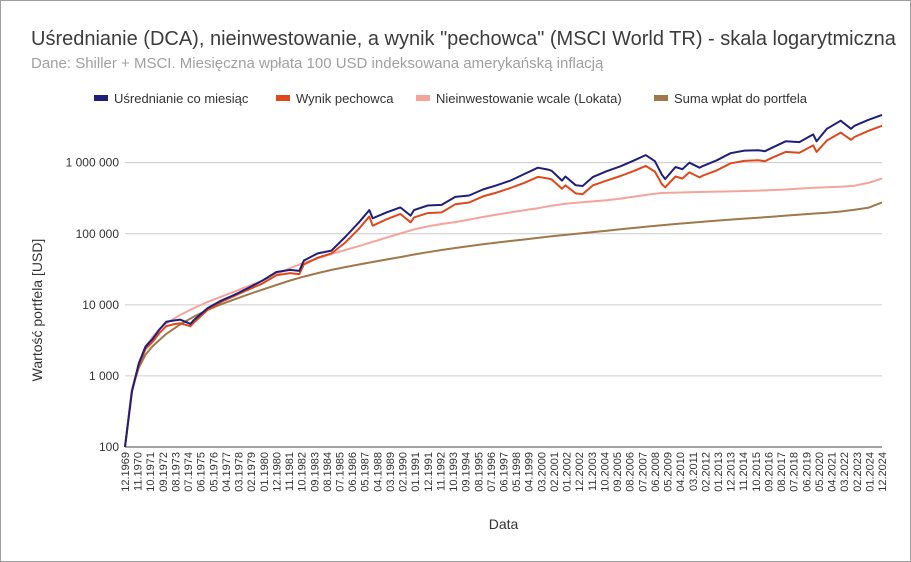 Image resolution: width=911 pixels, height=562 pixels. Describe the element at coordinates (719, 472) in the screenshot. I see `x-tick-label: 01.2013` at that location.